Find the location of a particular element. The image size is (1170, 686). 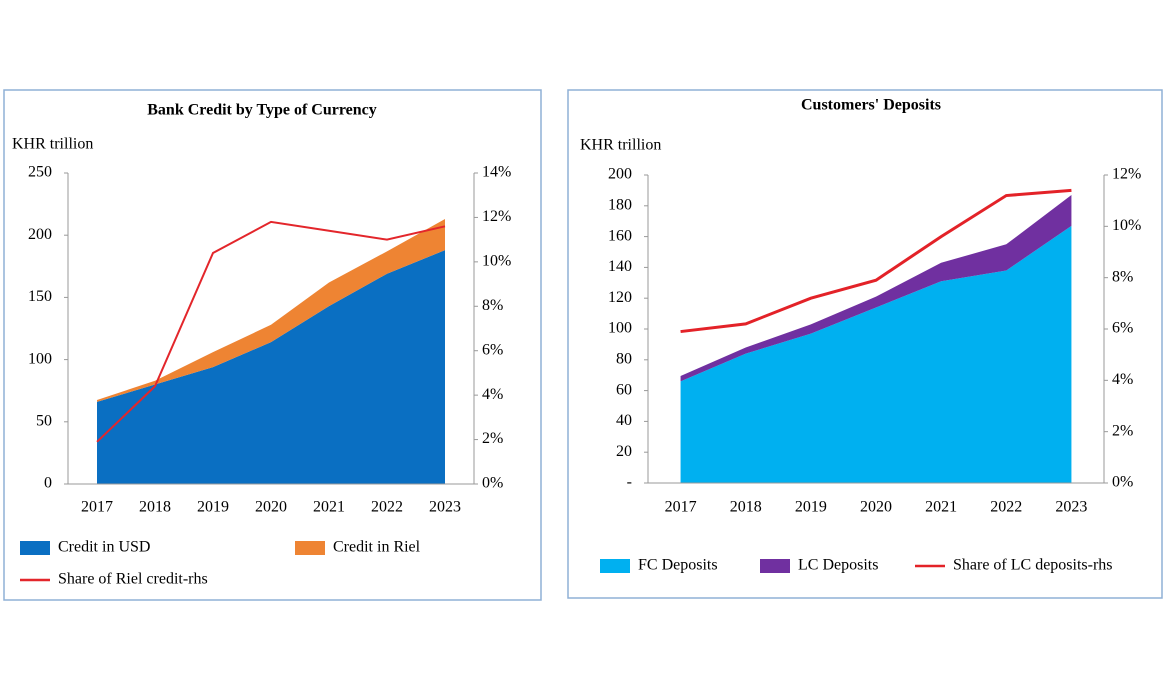

y-tick-label: 180 is located at coordinates (620, 204).